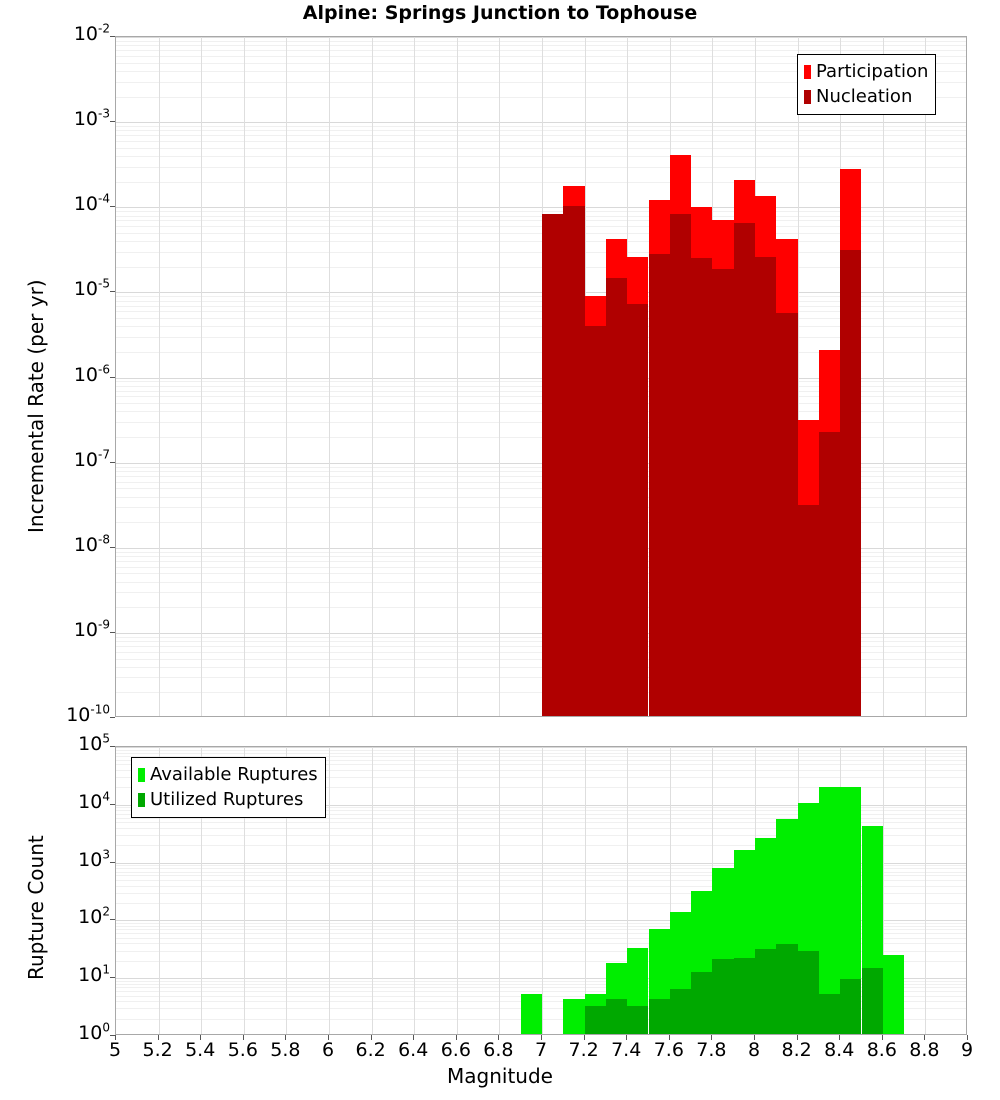  What do you see at coordinates (91, 33) in the screenshot?
I see `y-tick-label: 10⁻²` at bounding box center [91, 33].